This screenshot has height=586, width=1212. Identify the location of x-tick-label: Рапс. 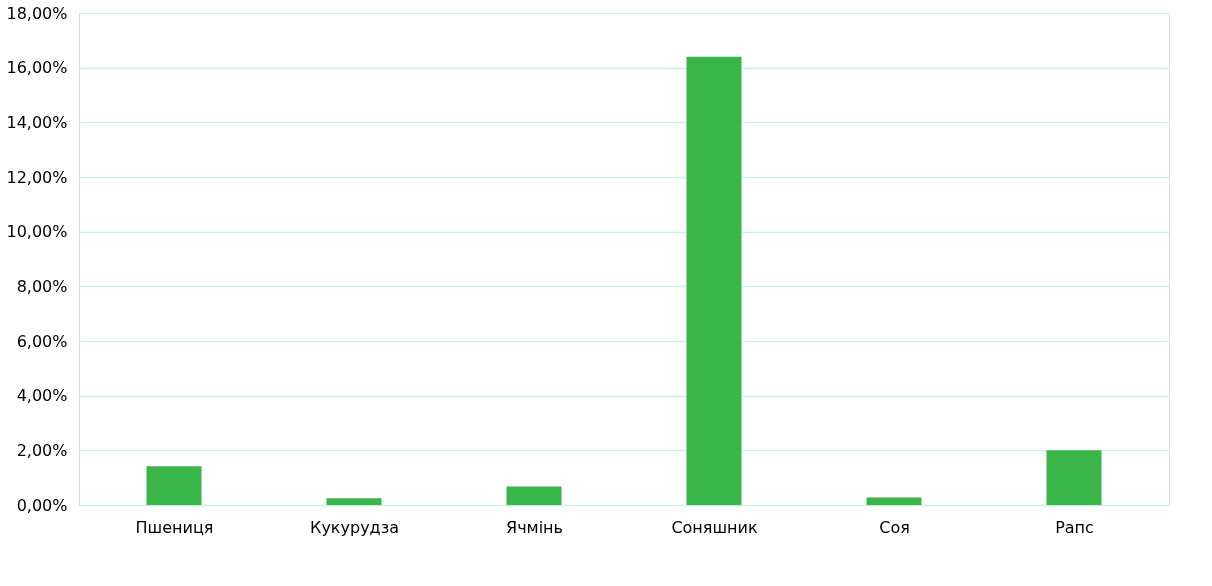
(1074, 527).